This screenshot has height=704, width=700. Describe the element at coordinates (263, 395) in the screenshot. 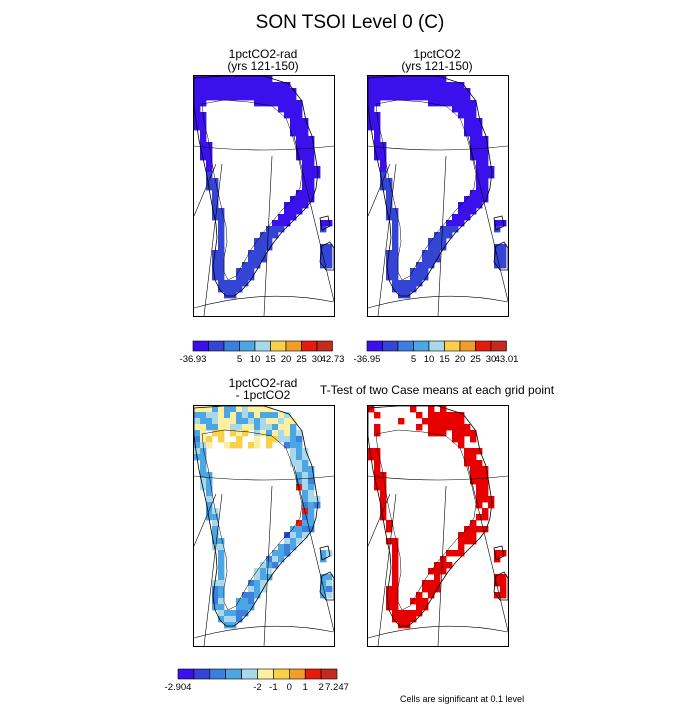

I see `panel3-title-line2: - 1pctCO2` at that location.